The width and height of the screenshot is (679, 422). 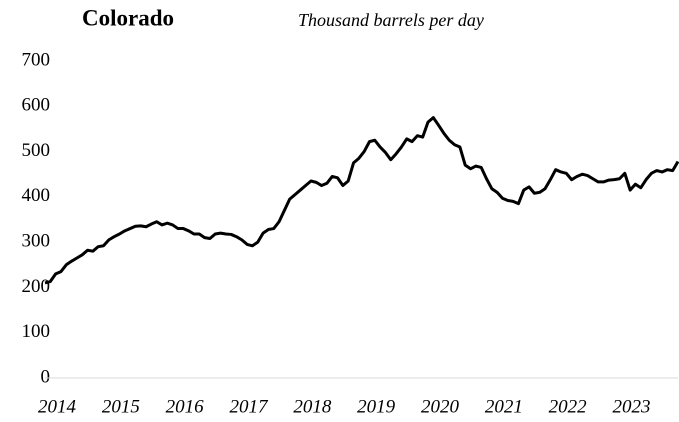 What do you see at coordinates (36, 195) in the screenshot?
I see `y-tick-label: 400` at bounding box center [36, 195].